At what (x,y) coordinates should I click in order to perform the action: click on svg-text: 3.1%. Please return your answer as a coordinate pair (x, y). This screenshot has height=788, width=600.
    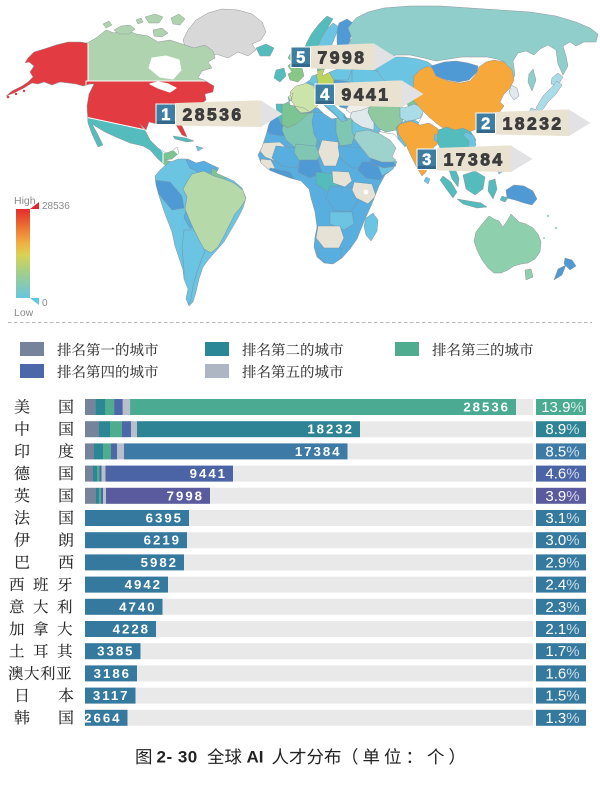
    Looking at the image, I should click on (562, 518).